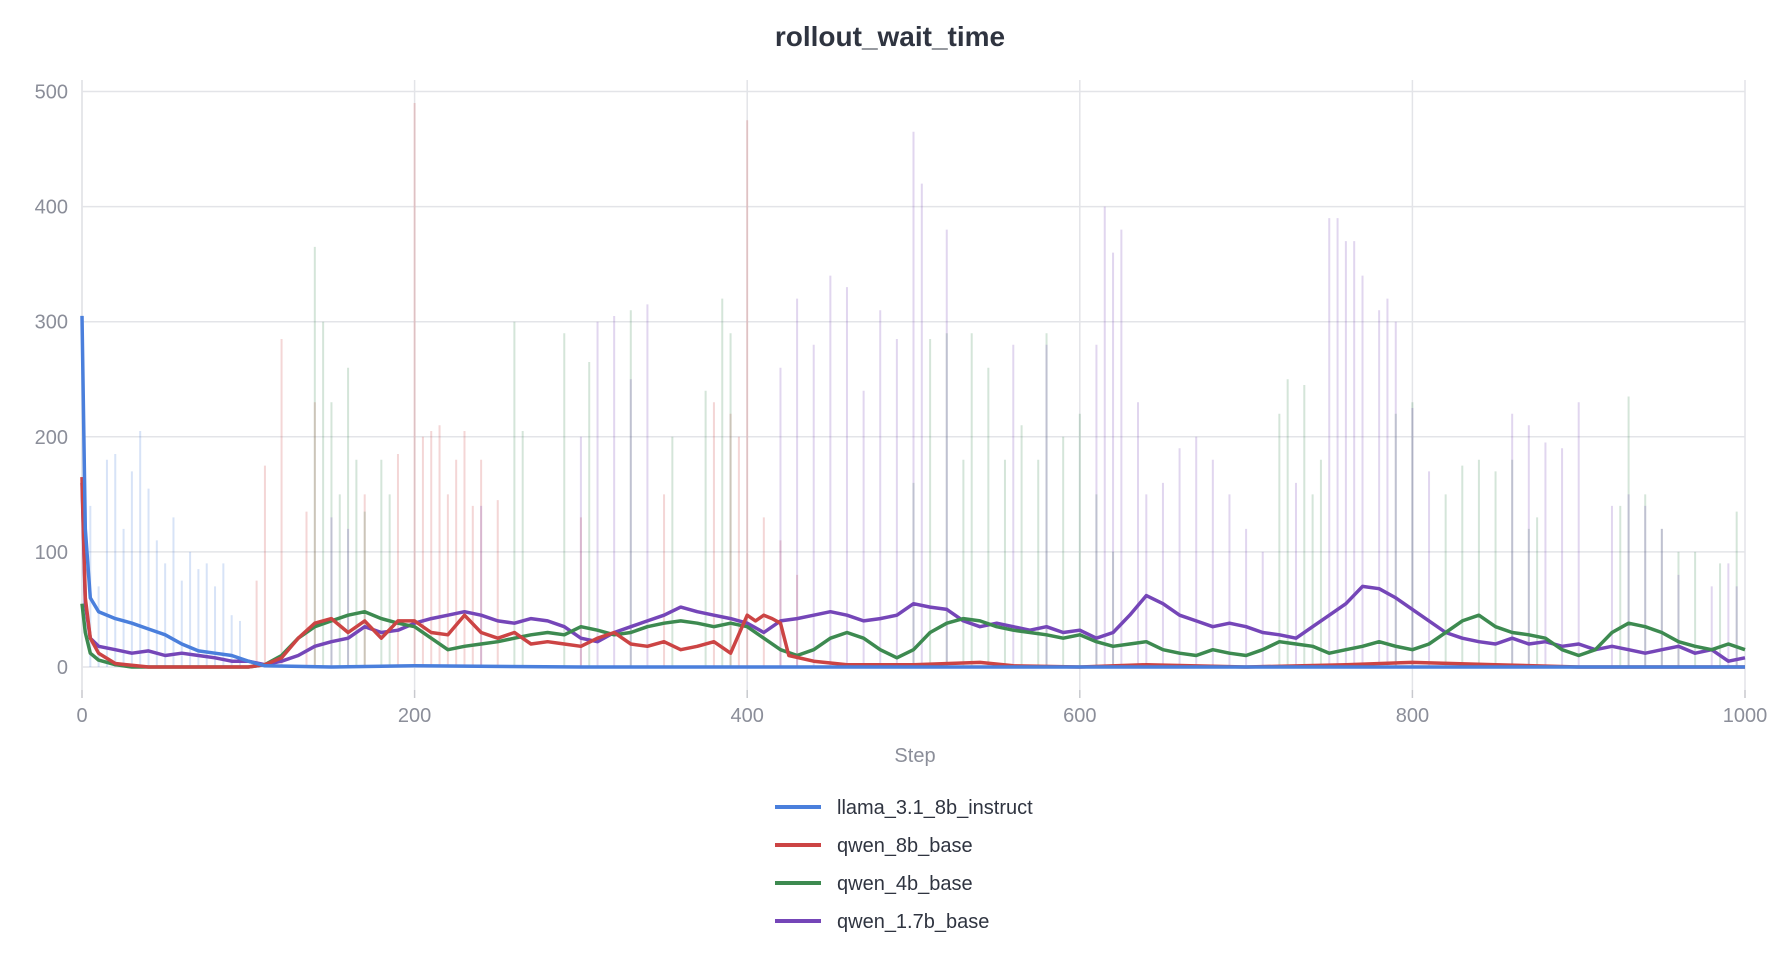 Image resolution: width=1781 pixels, height=954 pixels. Describe the element at coordinates (914, 756) in the screenshot. I see `x-axis-label: Step` at that location.